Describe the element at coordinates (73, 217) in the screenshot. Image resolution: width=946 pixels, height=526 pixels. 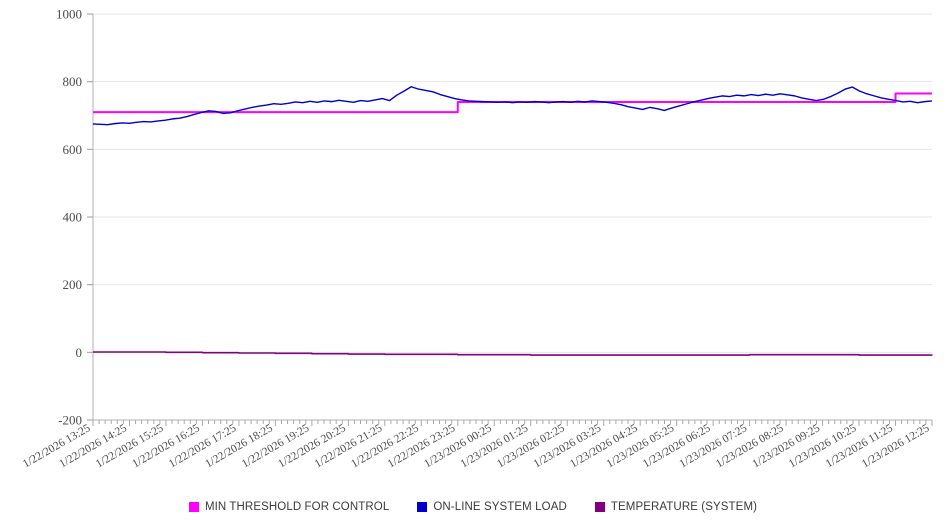
I see `y-axis-tick-label: 400` at that location.